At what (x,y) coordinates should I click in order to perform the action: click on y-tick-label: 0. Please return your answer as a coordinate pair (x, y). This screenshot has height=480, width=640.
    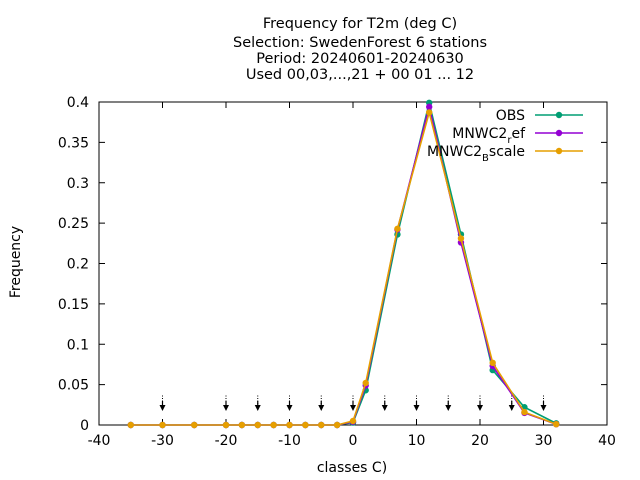
    Looking at the image, I should click on (84, 426).